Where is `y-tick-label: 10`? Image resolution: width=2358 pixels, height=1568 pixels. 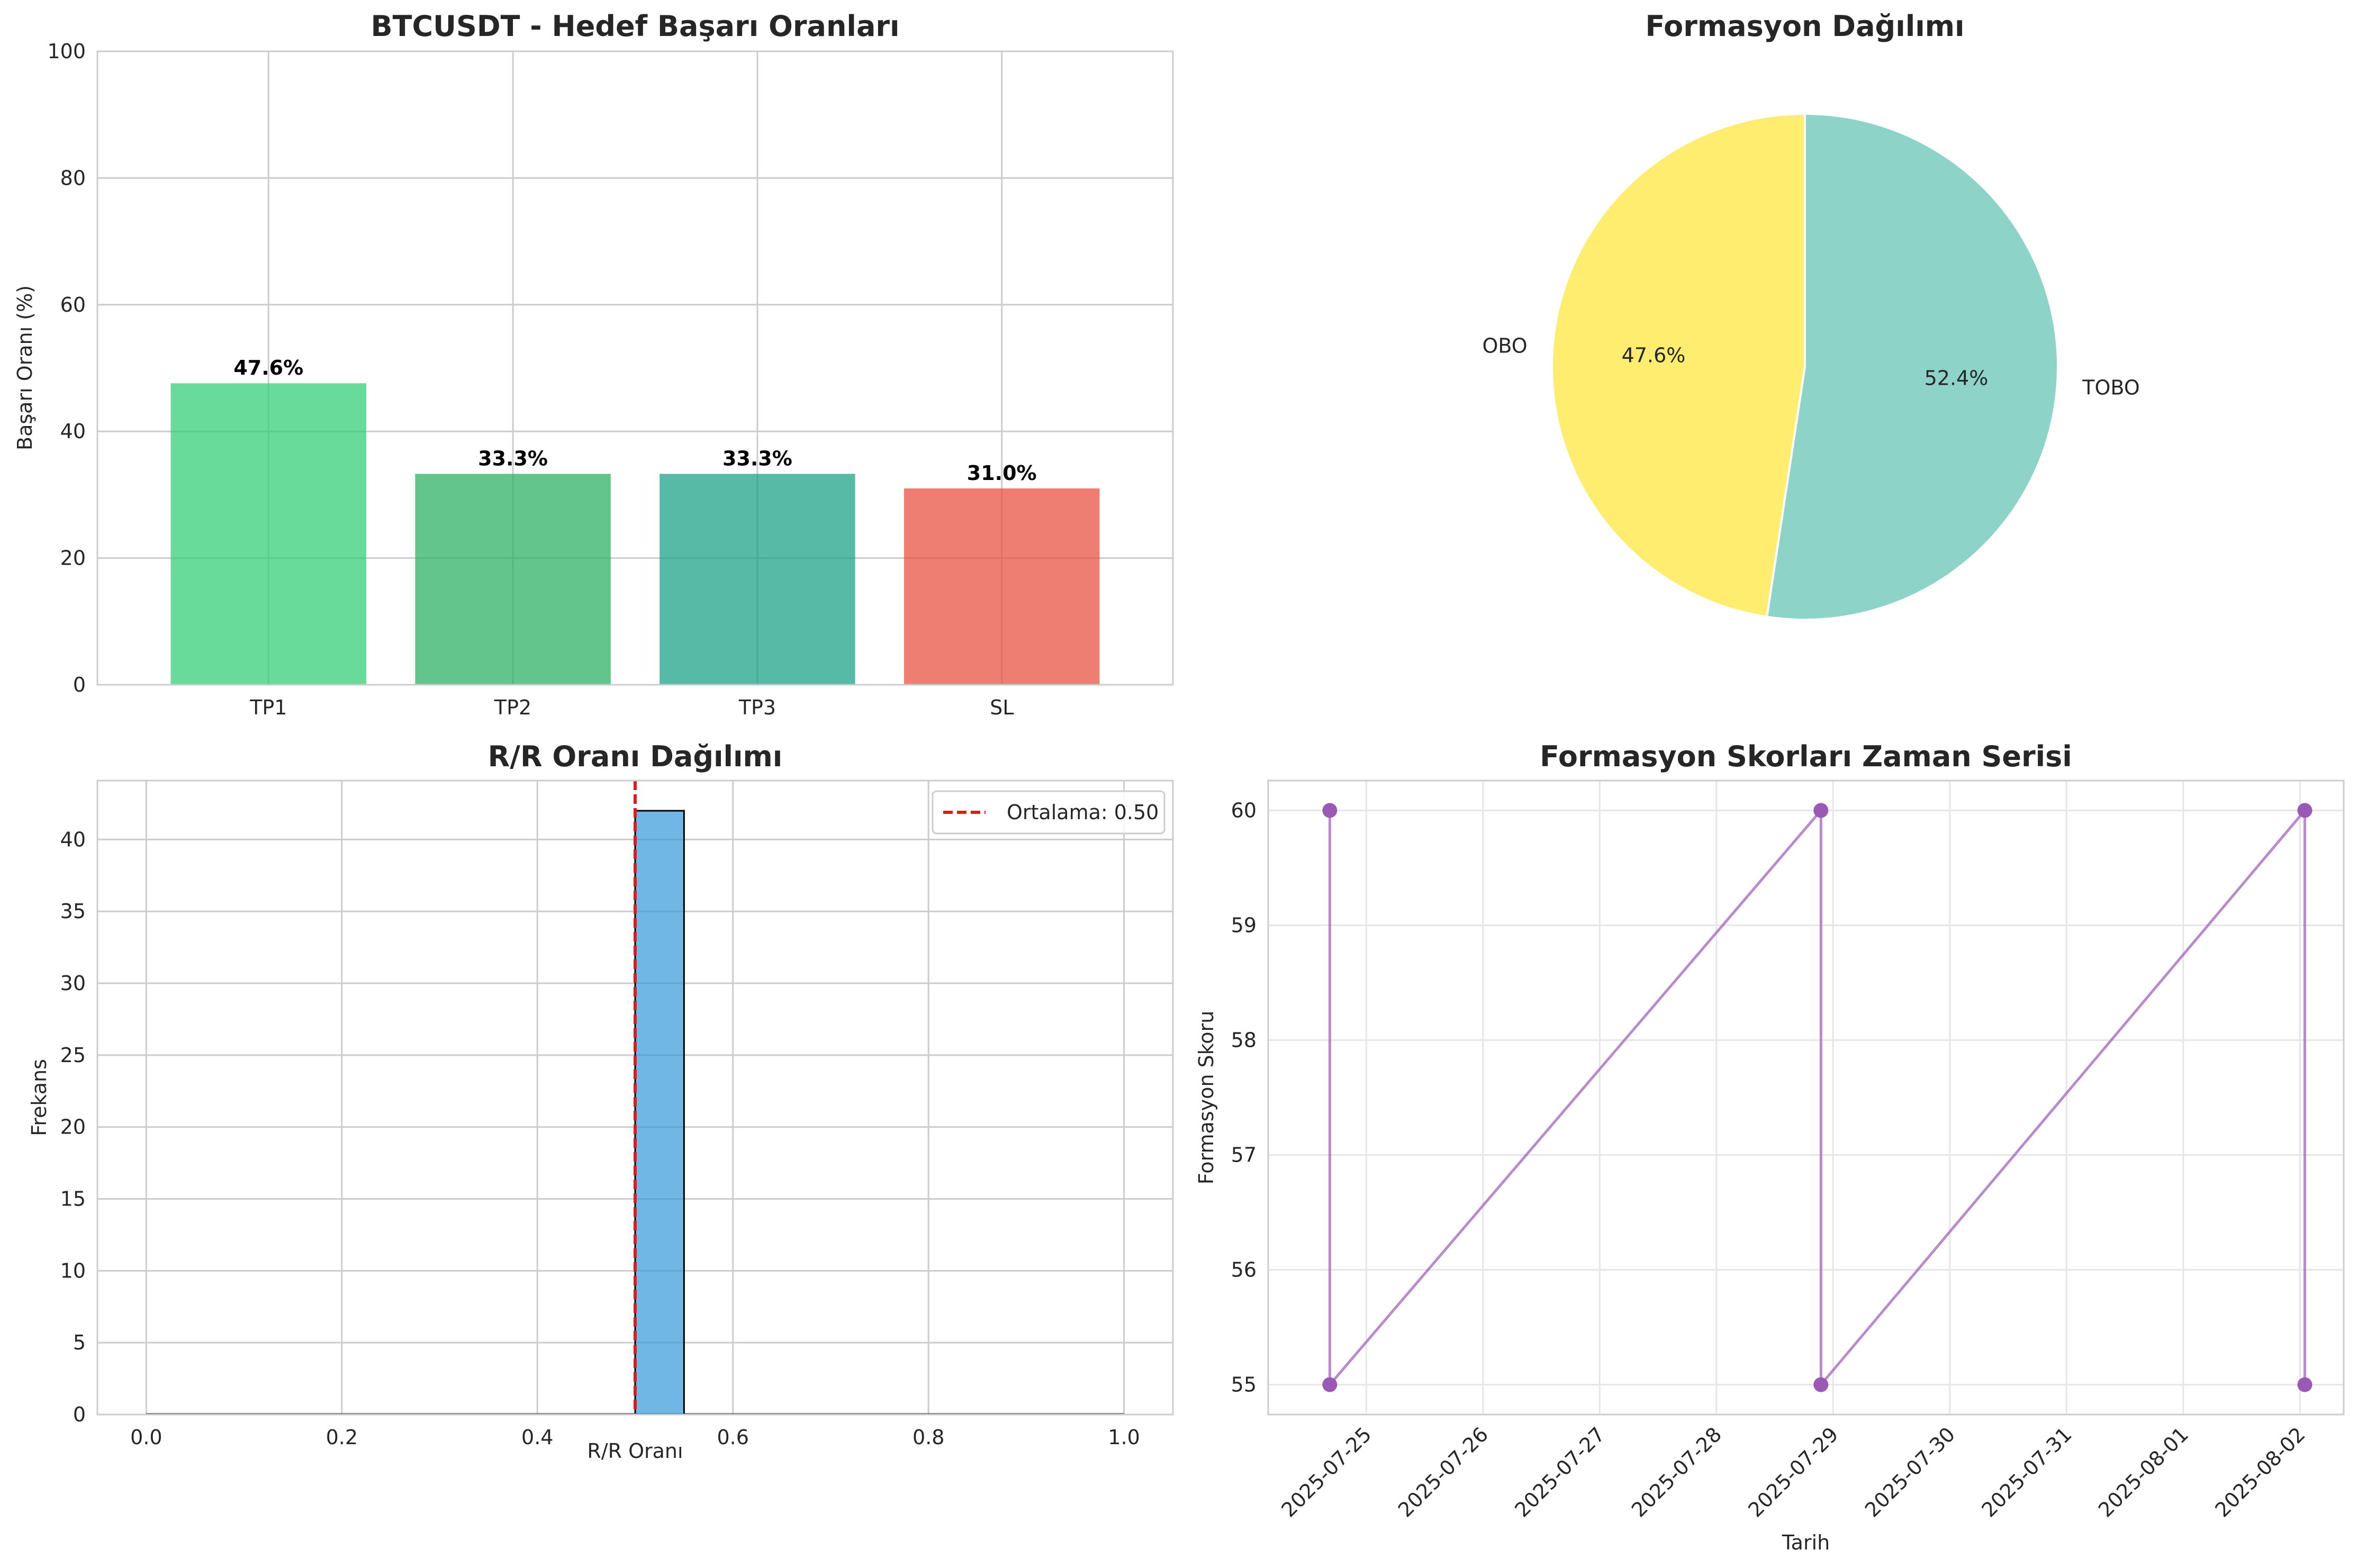 y-tick-label: 10 is located at coordinates (73, 1270).